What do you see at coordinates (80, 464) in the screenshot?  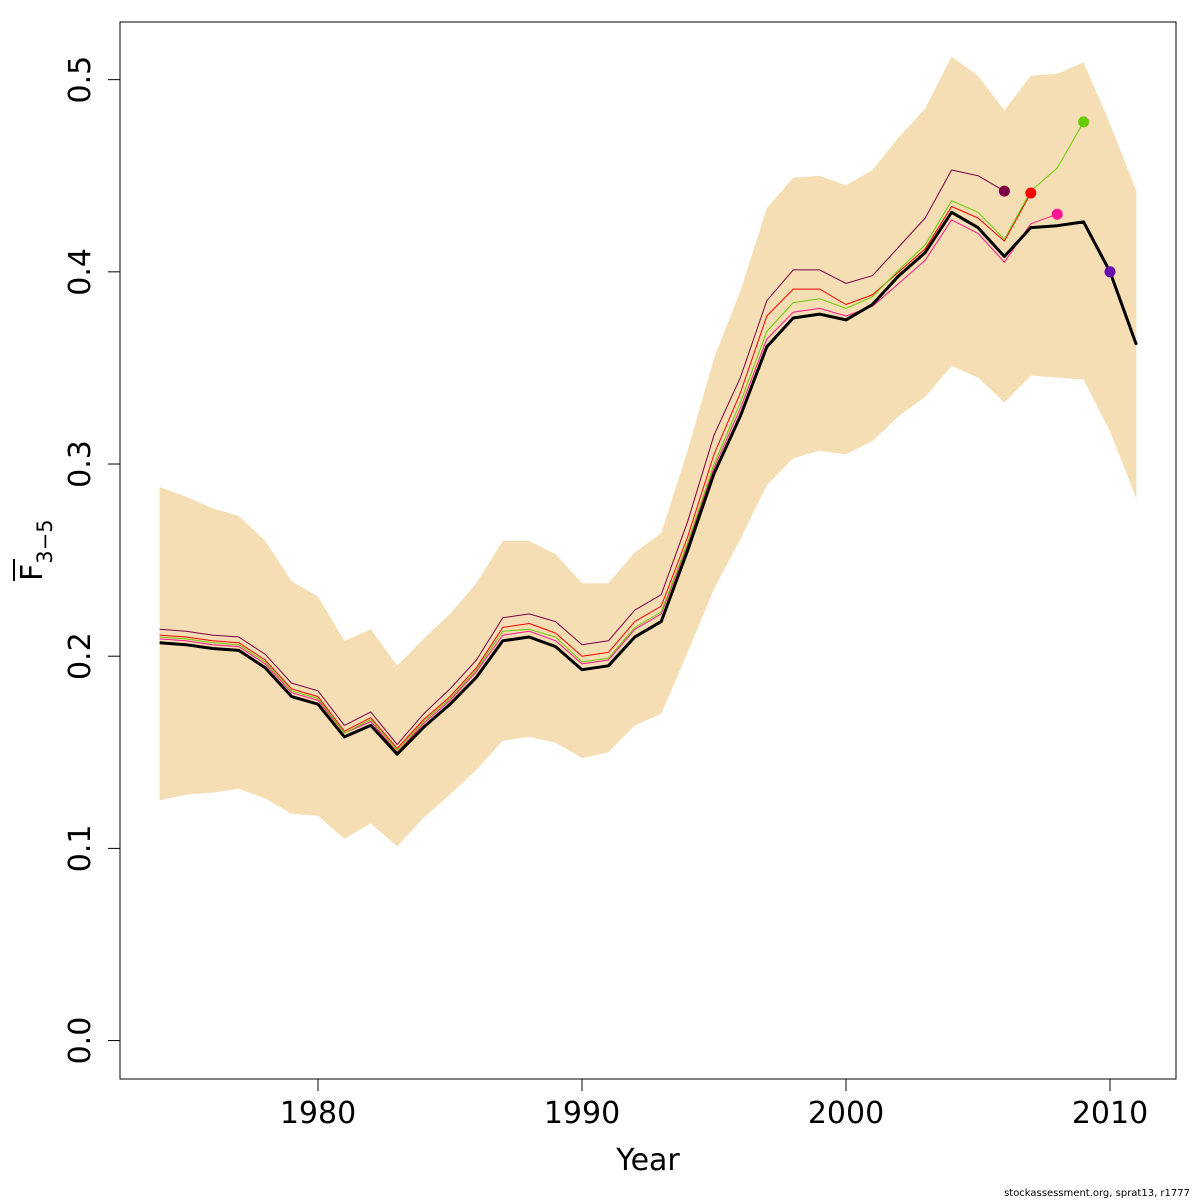 I see `y-tick-label: 0.3` at bounding box center [80, 464].